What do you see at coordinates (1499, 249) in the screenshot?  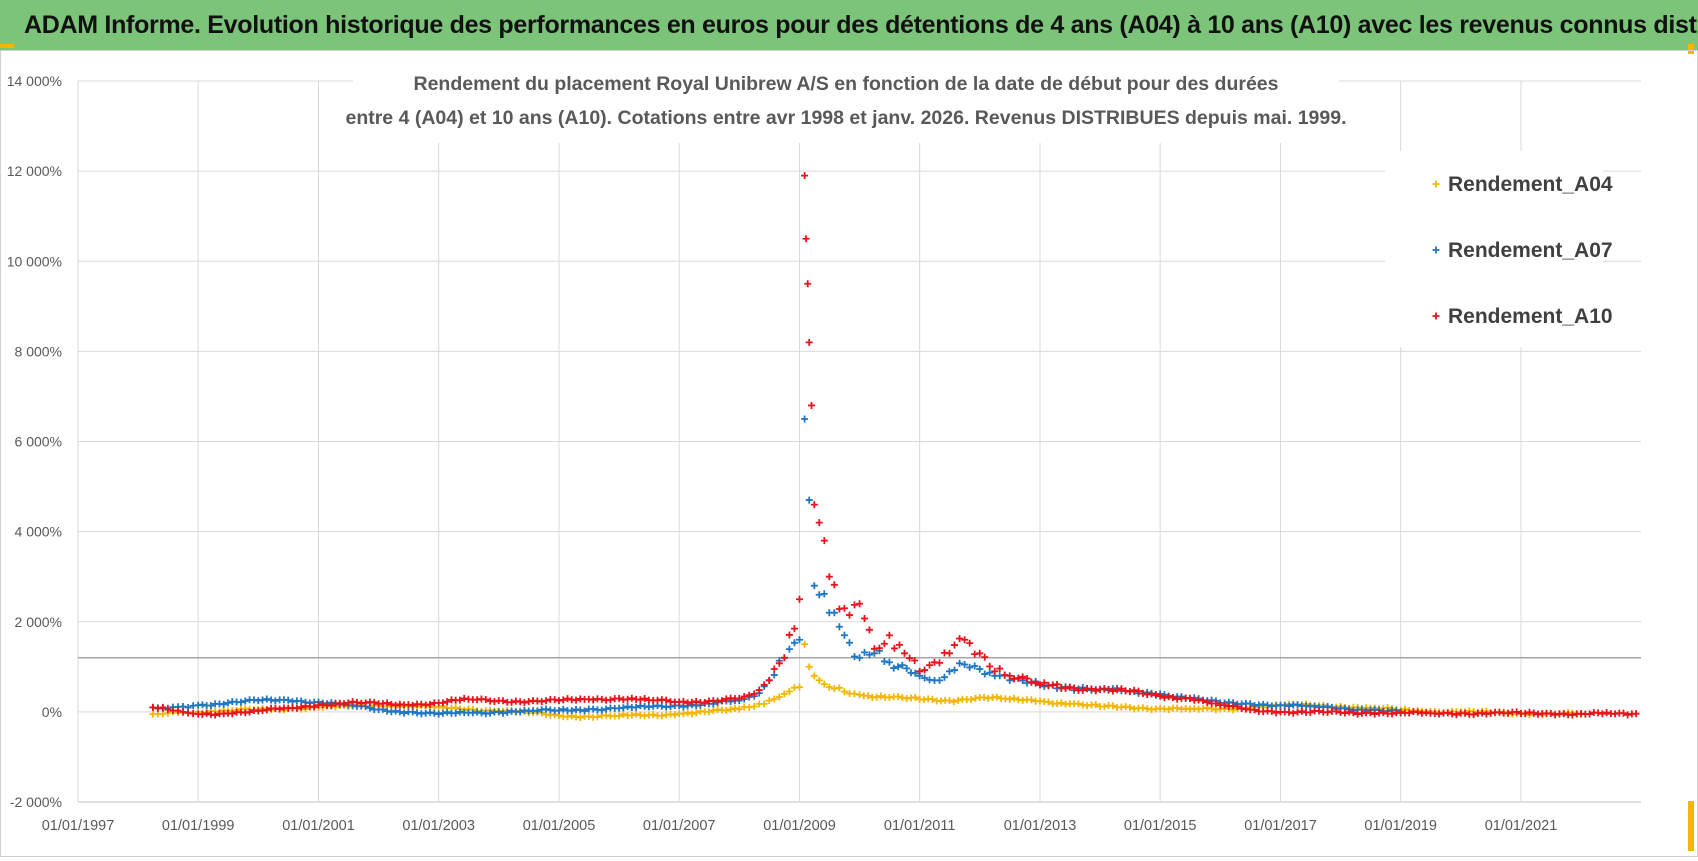 I see `legend: Rendement_A04 Rendement_A07 Rendement_A10` at bounding box center [1499, 249].